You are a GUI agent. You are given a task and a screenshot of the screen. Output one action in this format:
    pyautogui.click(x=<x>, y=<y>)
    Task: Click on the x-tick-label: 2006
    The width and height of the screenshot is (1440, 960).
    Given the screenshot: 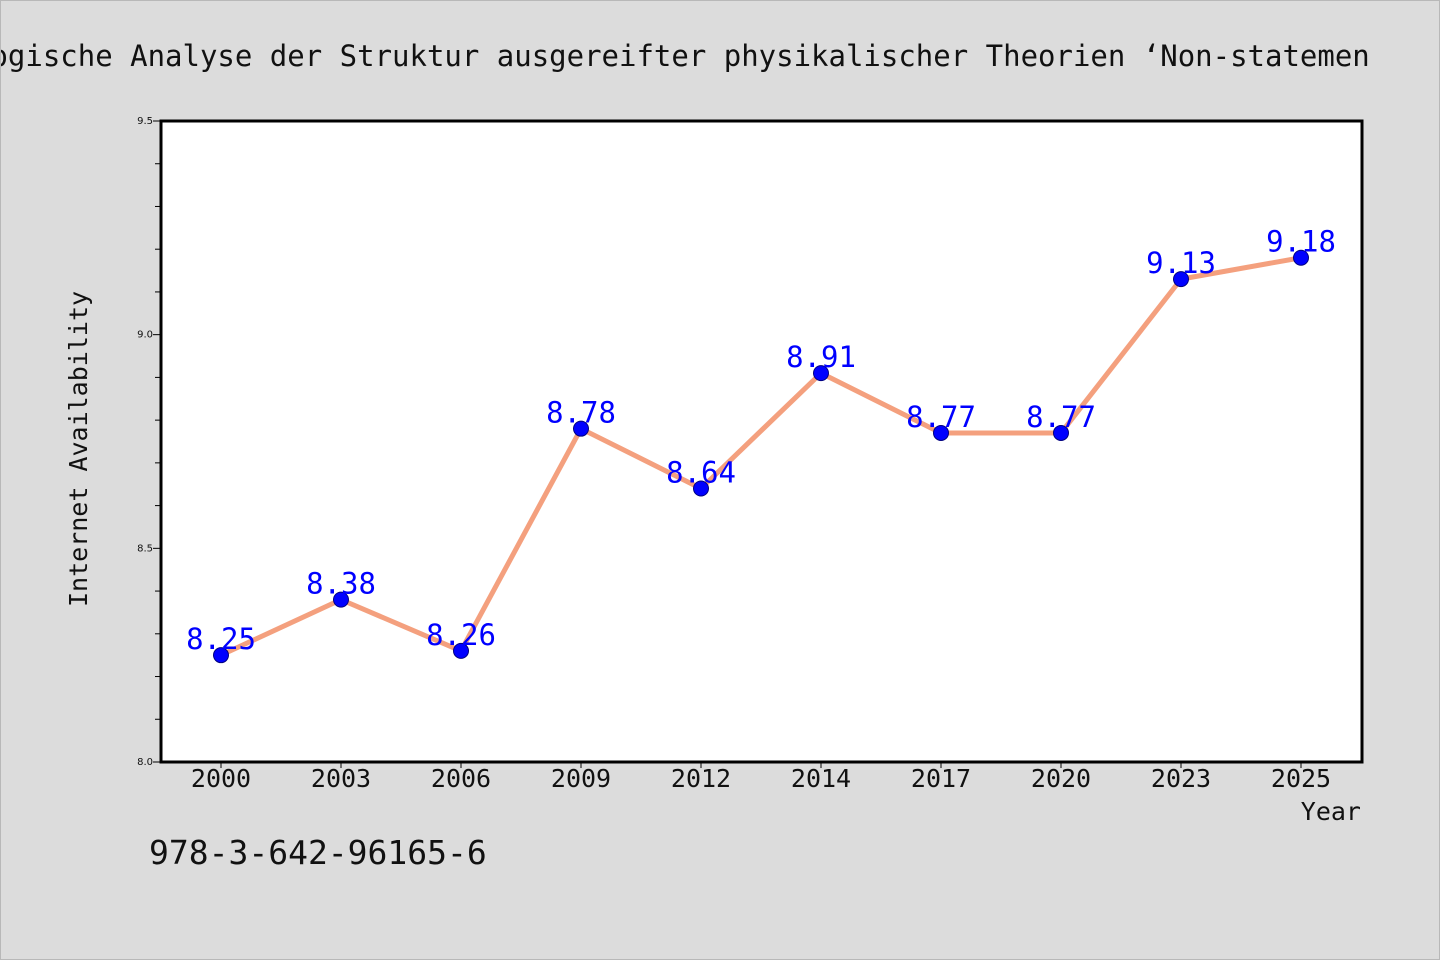 What is the action you would take?
    pyautogui.click(x=461, y=778)
    